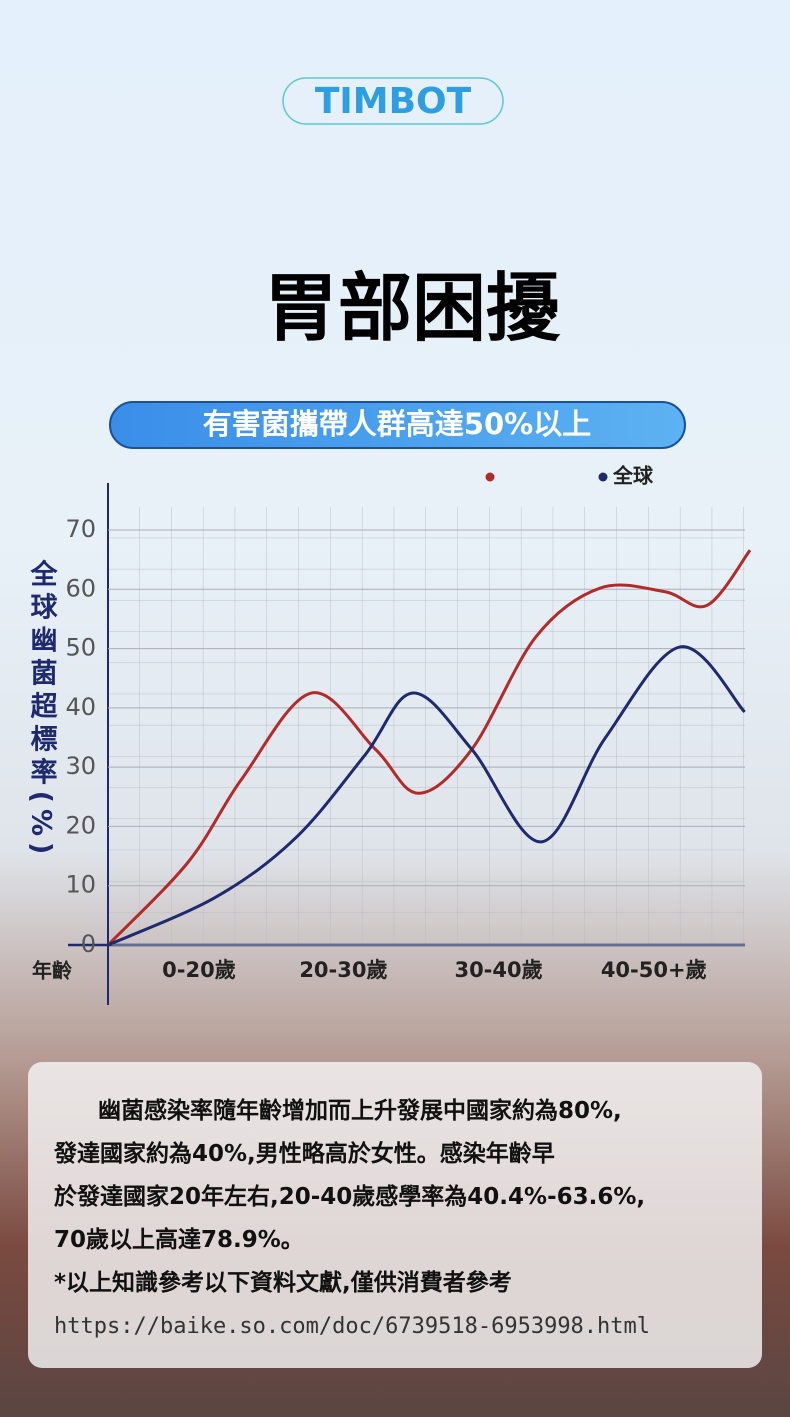  I want to click on x-tick-label: 0-20歲, so click(199, 970).